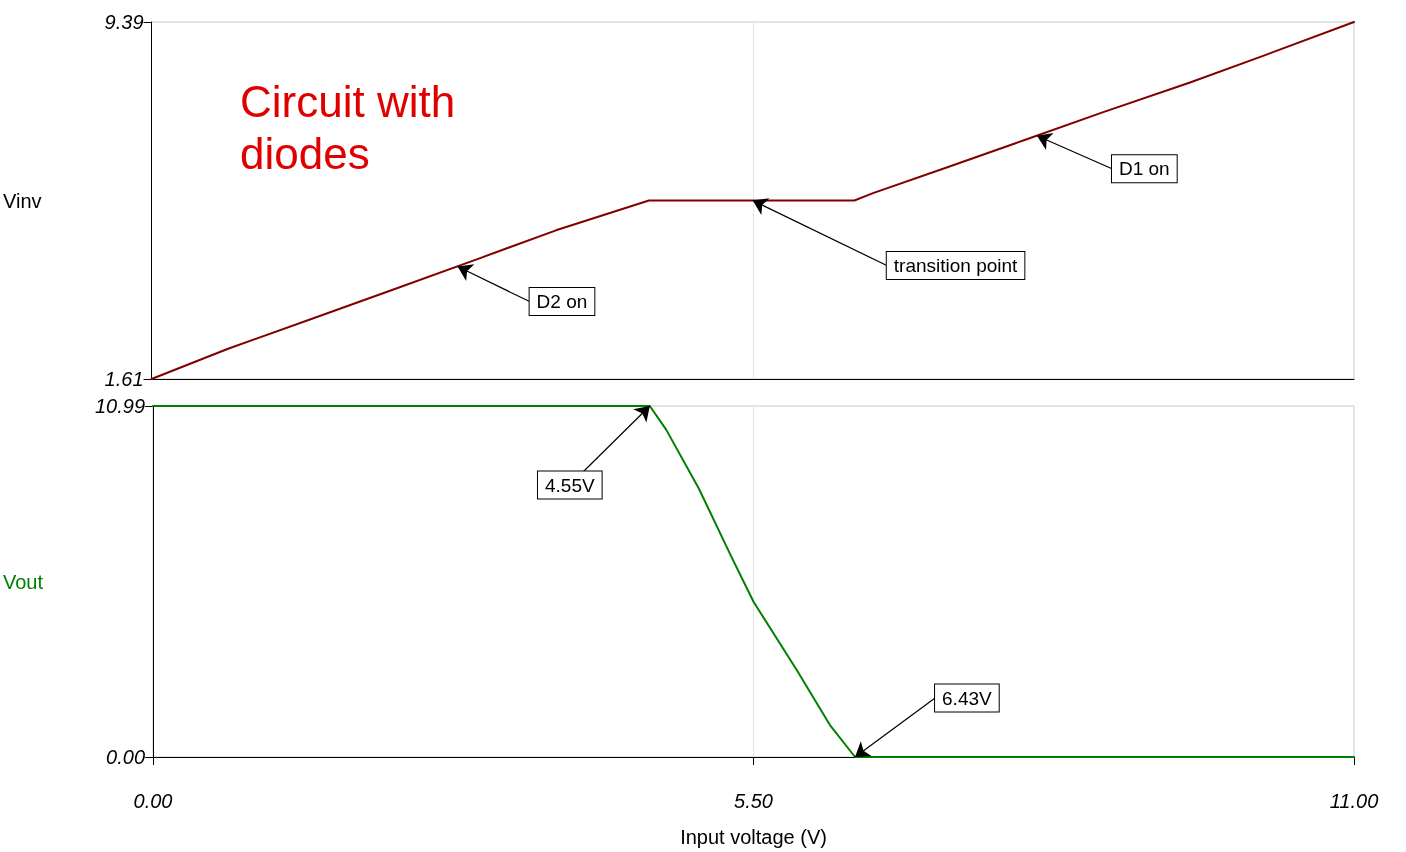 The height and width of the screenshot is (852, 1406). Describe the element at coordinates (956, 265) in the screenshot. I see `annotation: transition point` at that location.